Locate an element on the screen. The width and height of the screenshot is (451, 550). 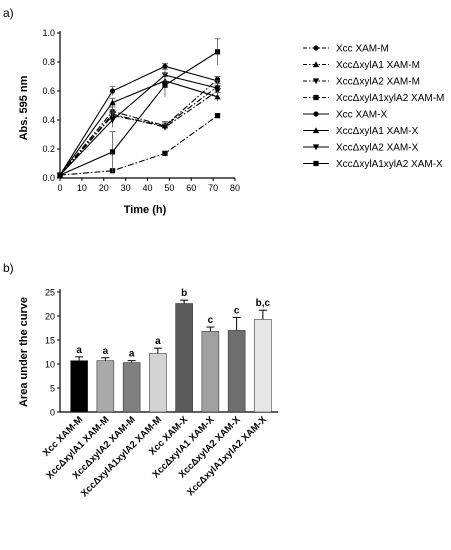
legend-item: XccΔxylA1xylA2 XAM-M is located at coordinates (373, 98).